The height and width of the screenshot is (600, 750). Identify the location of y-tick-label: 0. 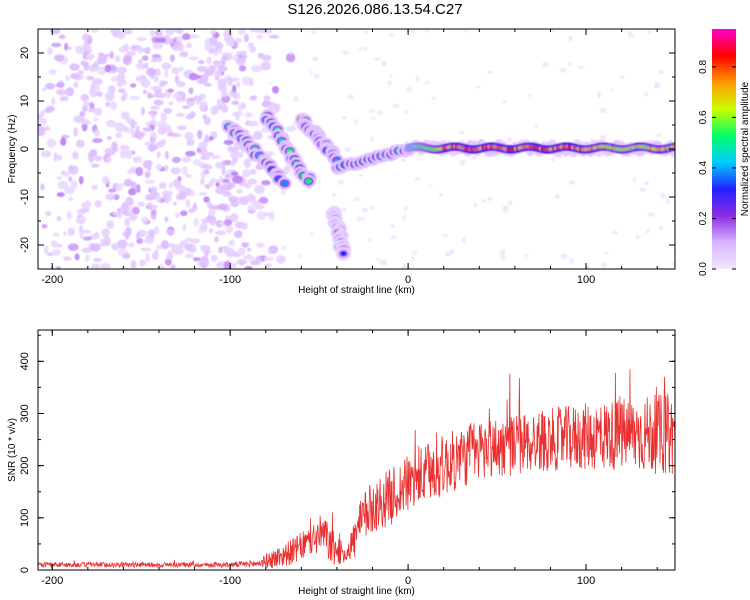
(25, 149).